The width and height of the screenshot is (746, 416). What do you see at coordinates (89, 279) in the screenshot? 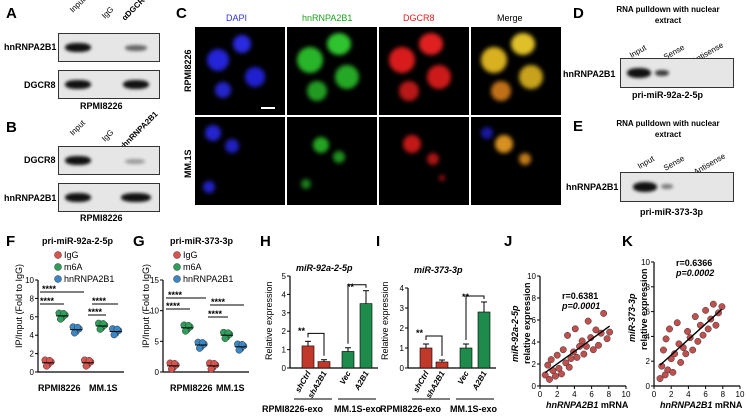
I see `legend-label: hnRNPA2B1` at bounding box center [89, 279].